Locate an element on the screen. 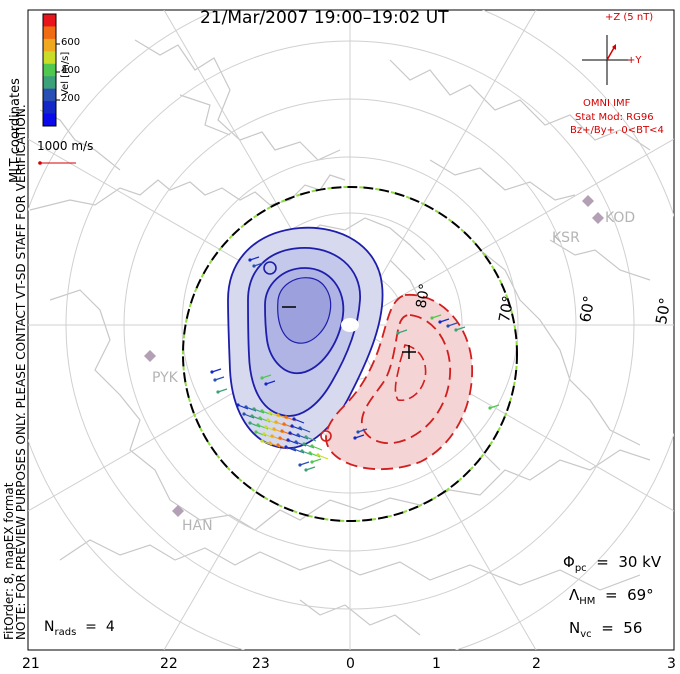 This screenshot has width=680, height=674. mlt-tick-1: 1 is located at coordinates (436, 664).